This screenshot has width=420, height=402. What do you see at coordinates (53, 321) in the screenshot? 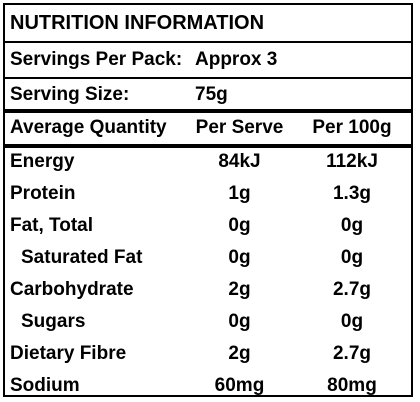
I see `nutrient-name: Sugars` at bounding box center [53, 321].